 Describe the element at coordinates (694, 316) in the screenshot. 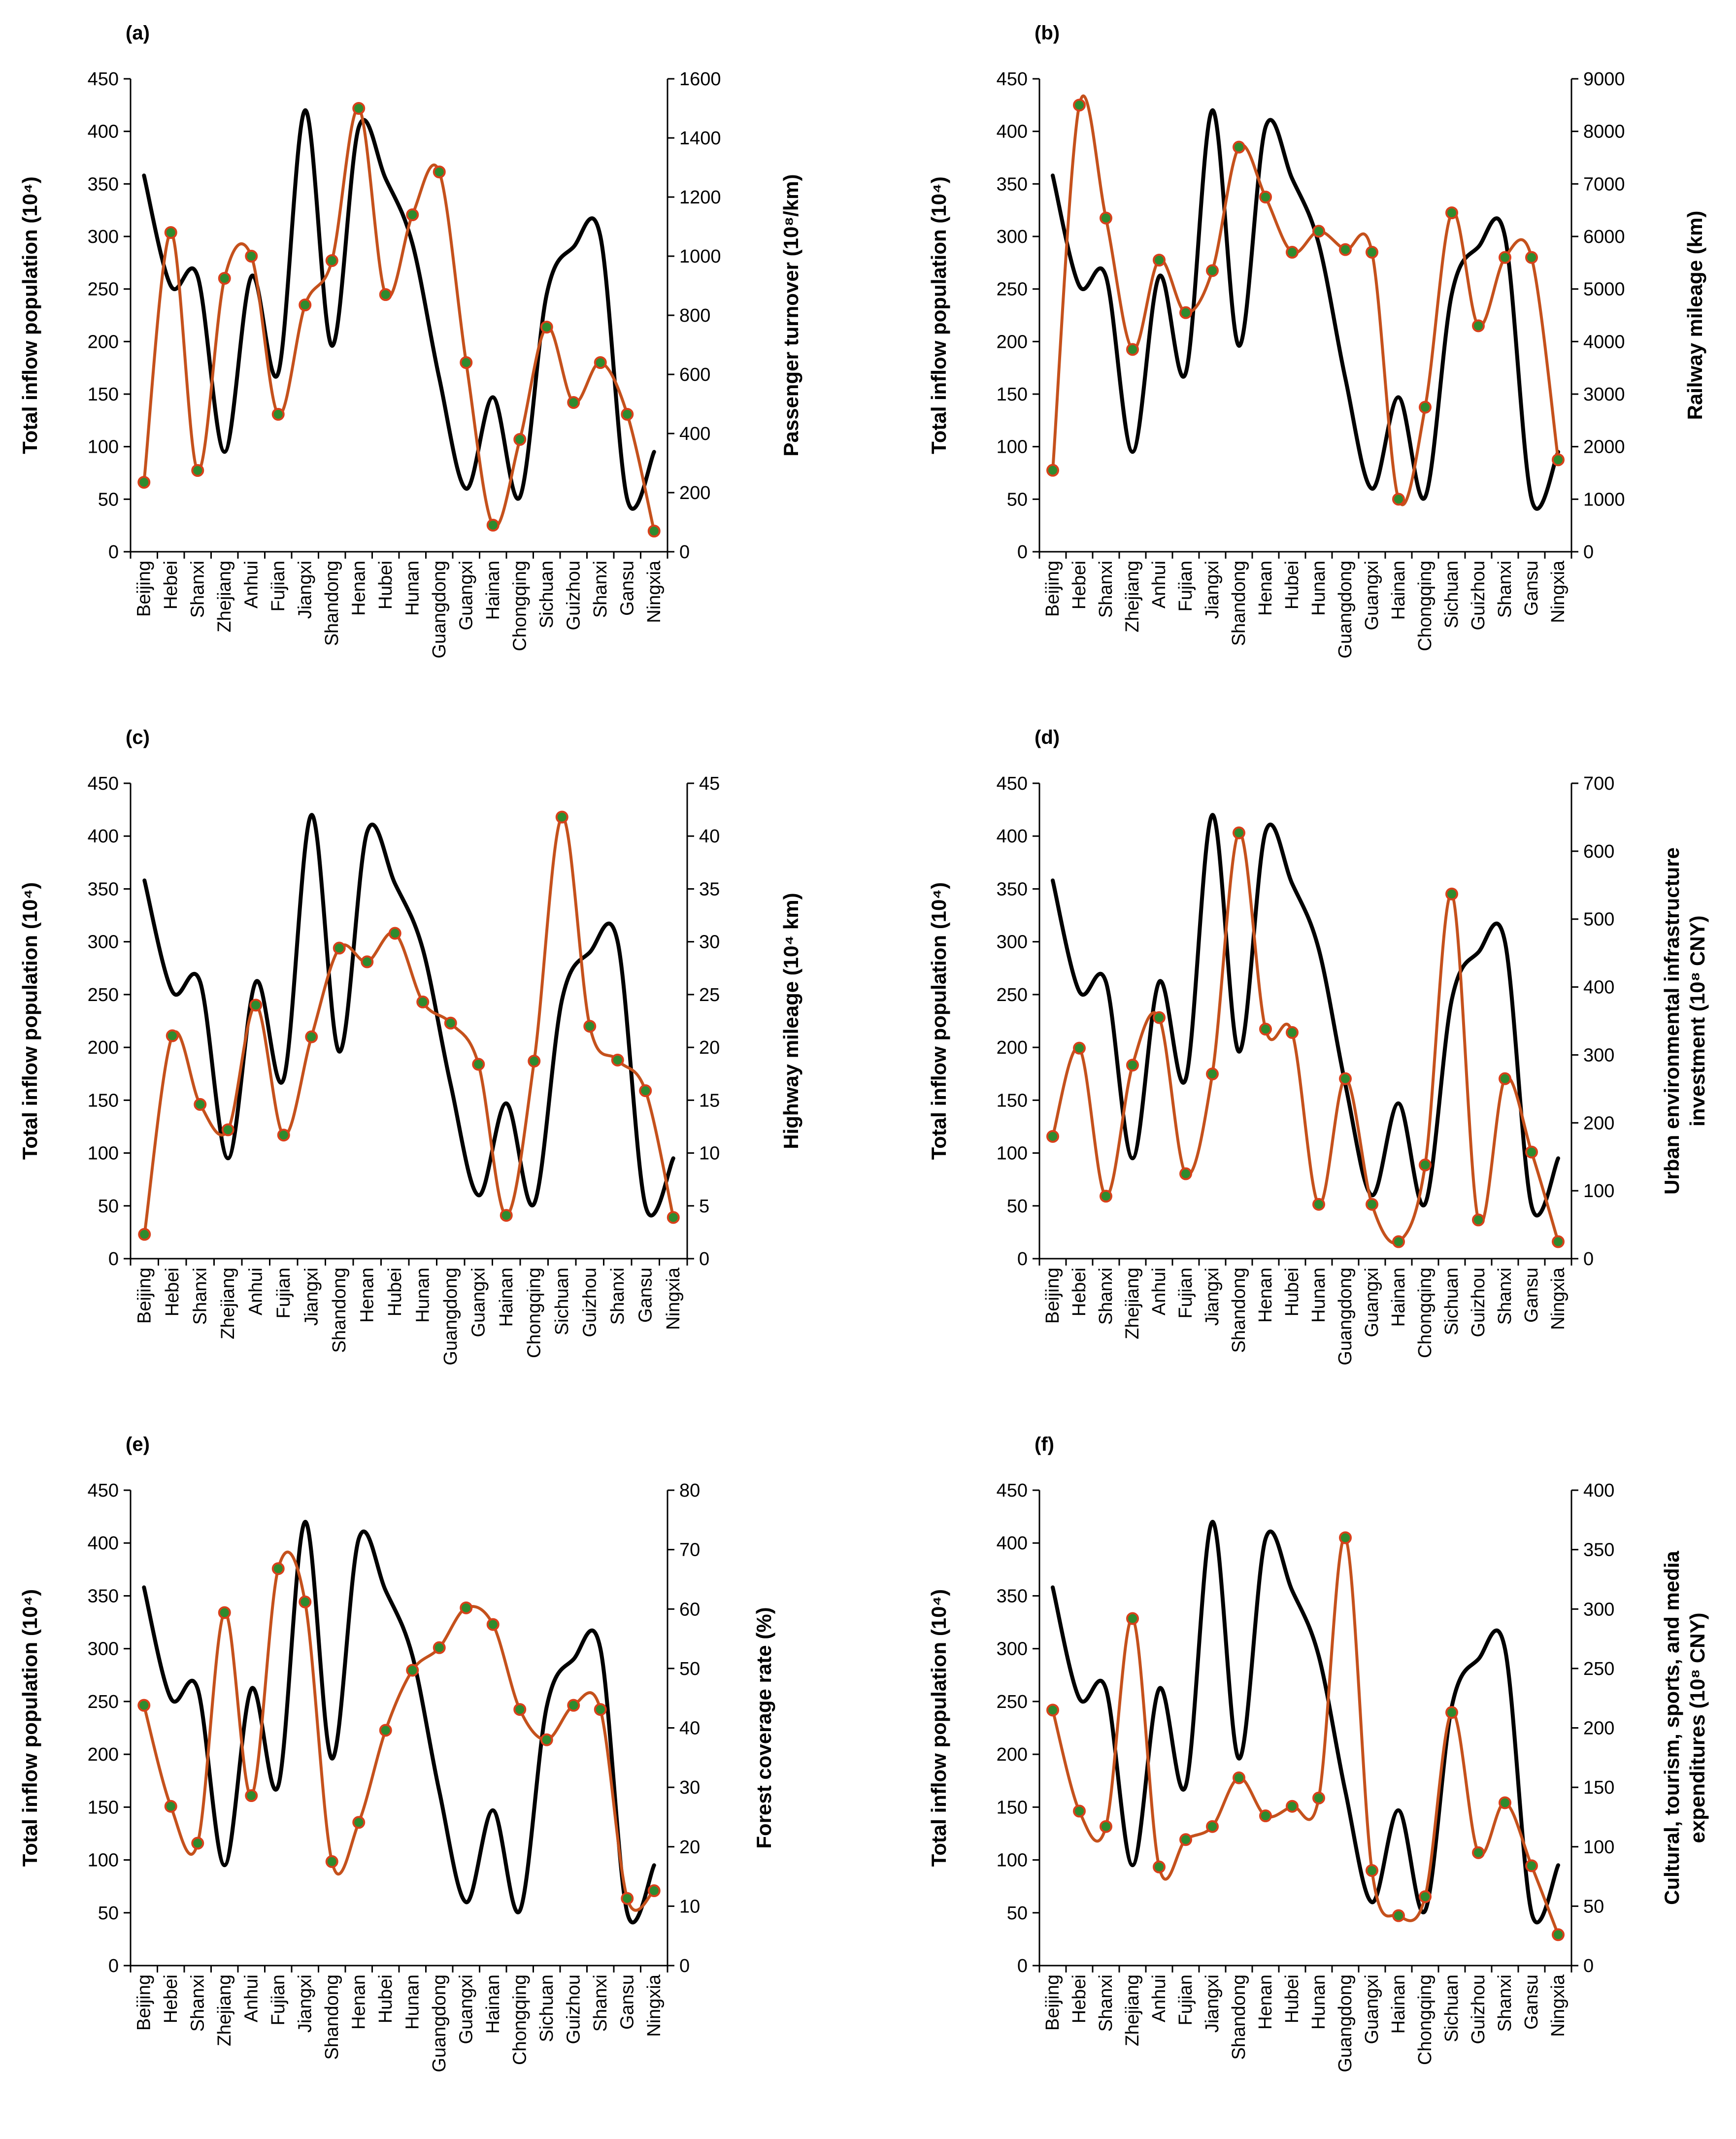

I see `right-tick-label: 800` at that location.